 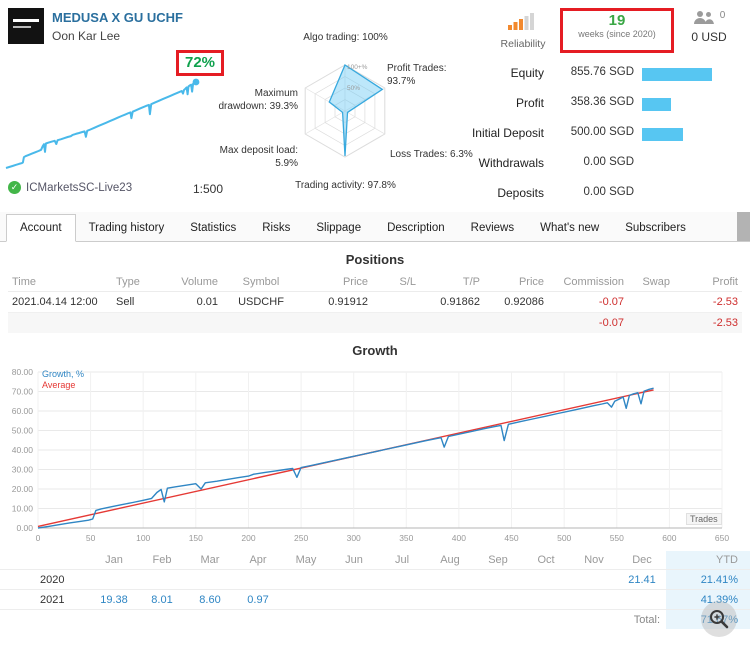 I want to click on stat-row-initial-deposit: Initial Deposit 500.00 SGD, so click(x=375, y=134).